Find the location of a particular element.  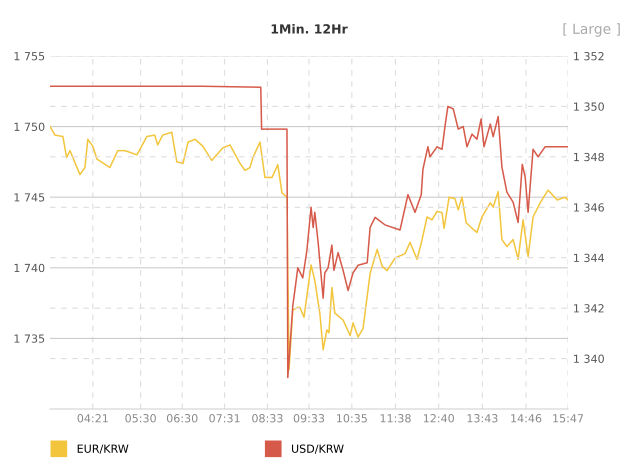

y2-tick-label: 1 346 is located at coordinates (589, 207).